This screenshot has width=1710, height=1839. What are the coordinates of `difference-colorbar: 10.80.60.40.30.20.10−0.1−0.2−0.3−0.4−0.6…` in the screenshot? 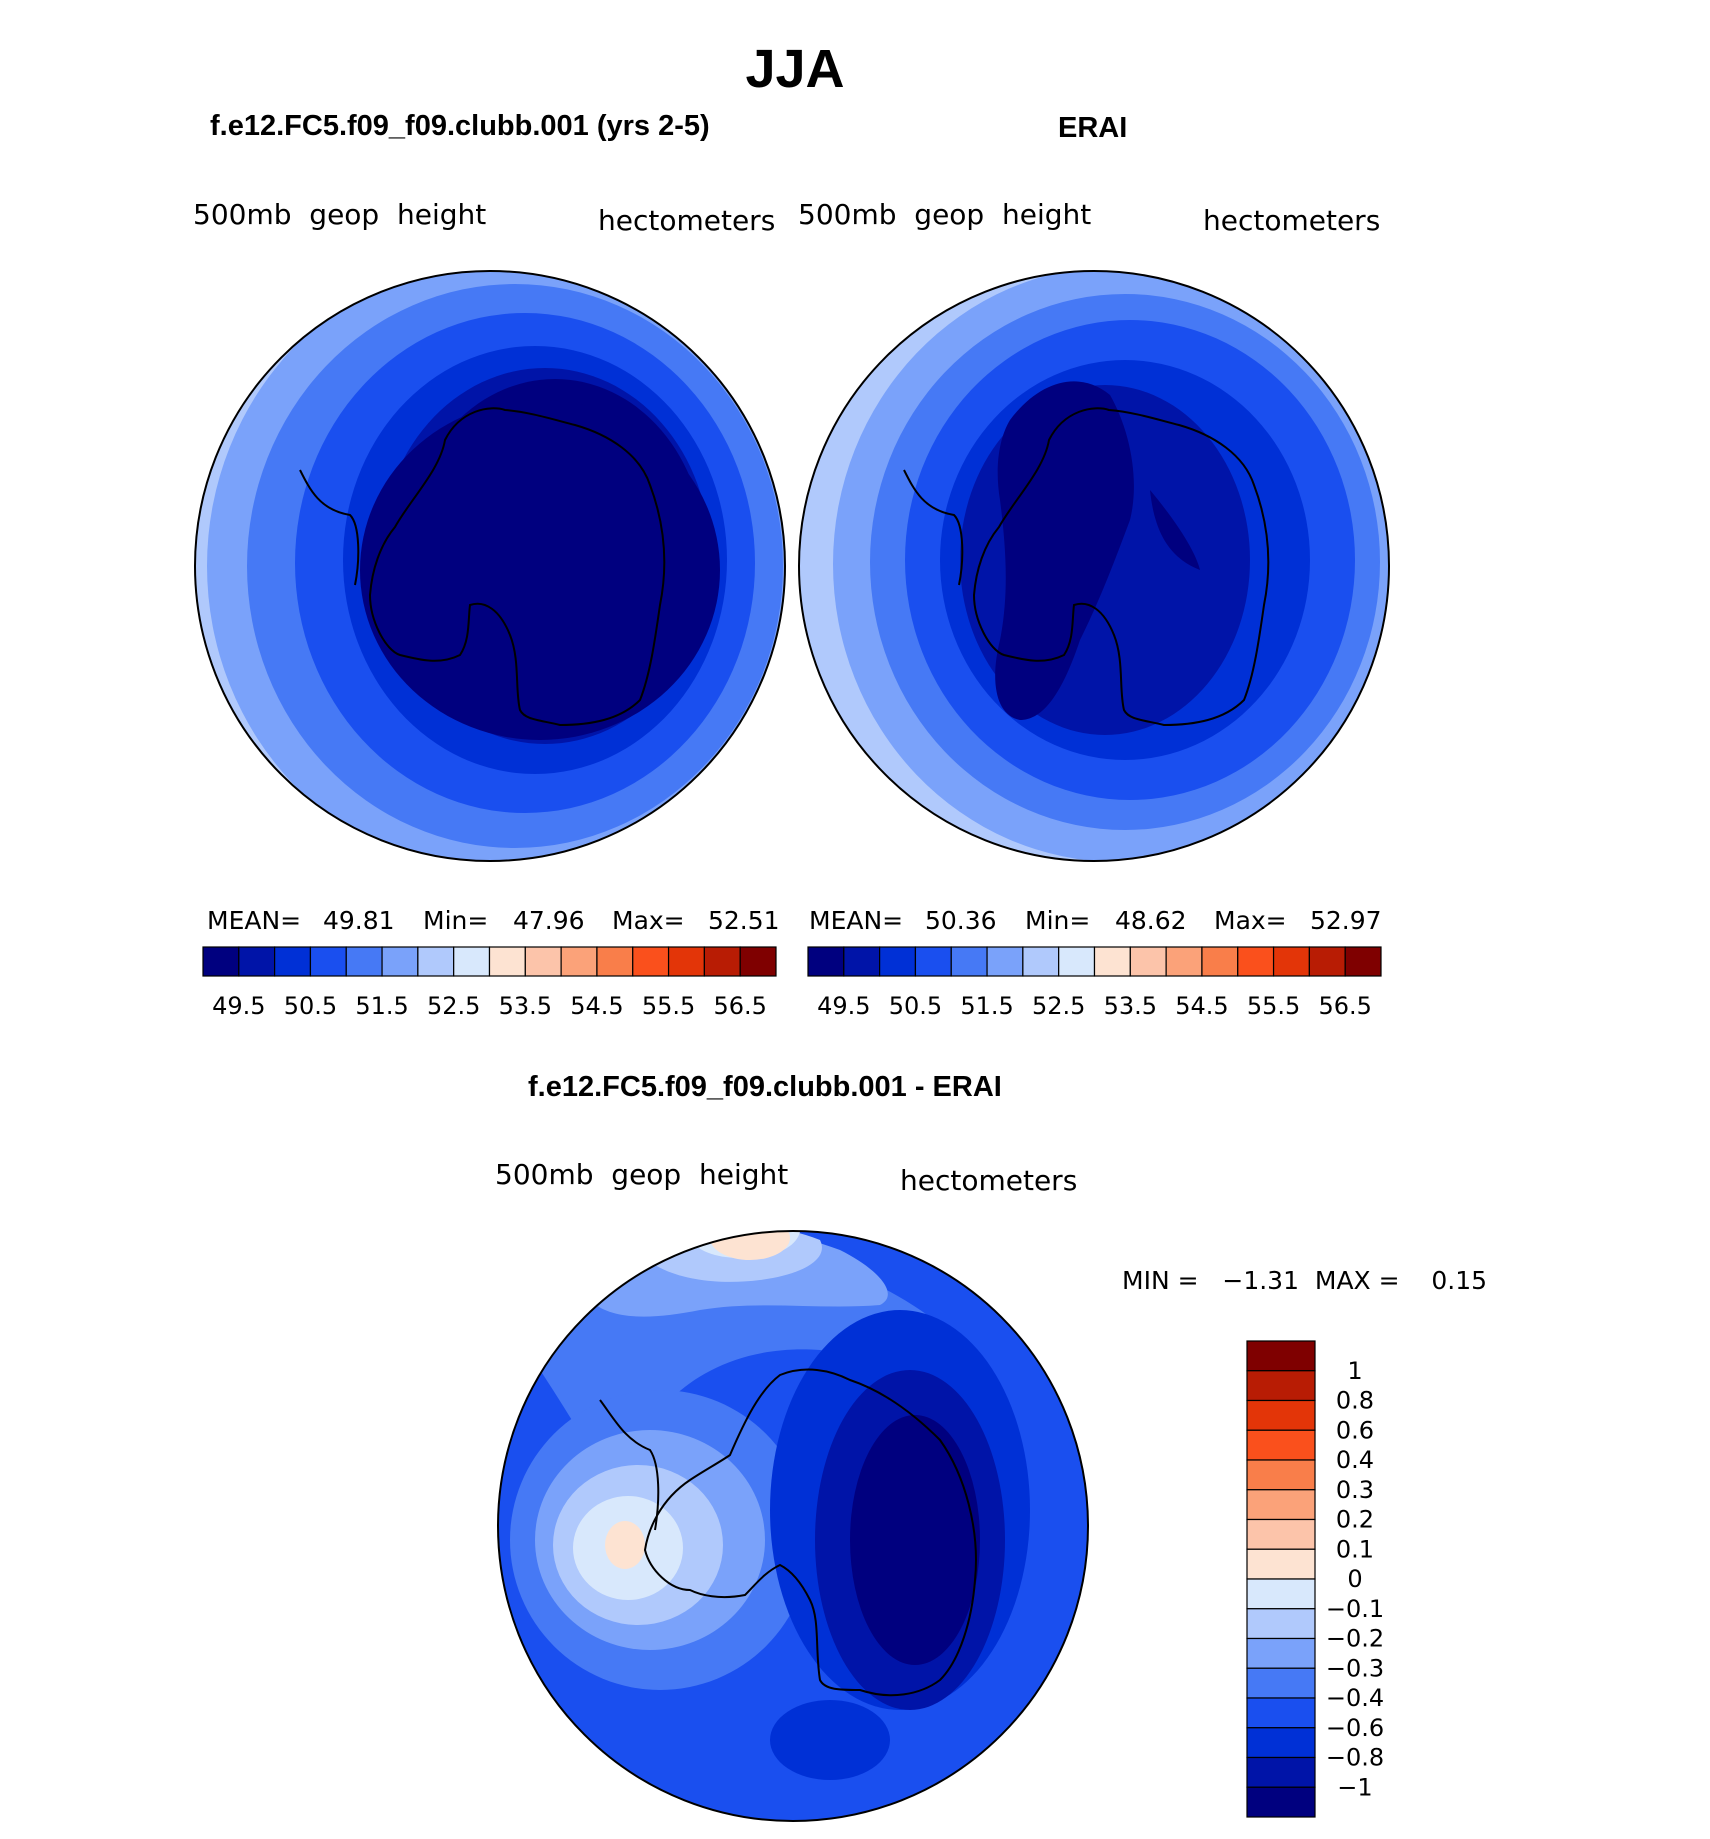 It's located at (1315, 1579).